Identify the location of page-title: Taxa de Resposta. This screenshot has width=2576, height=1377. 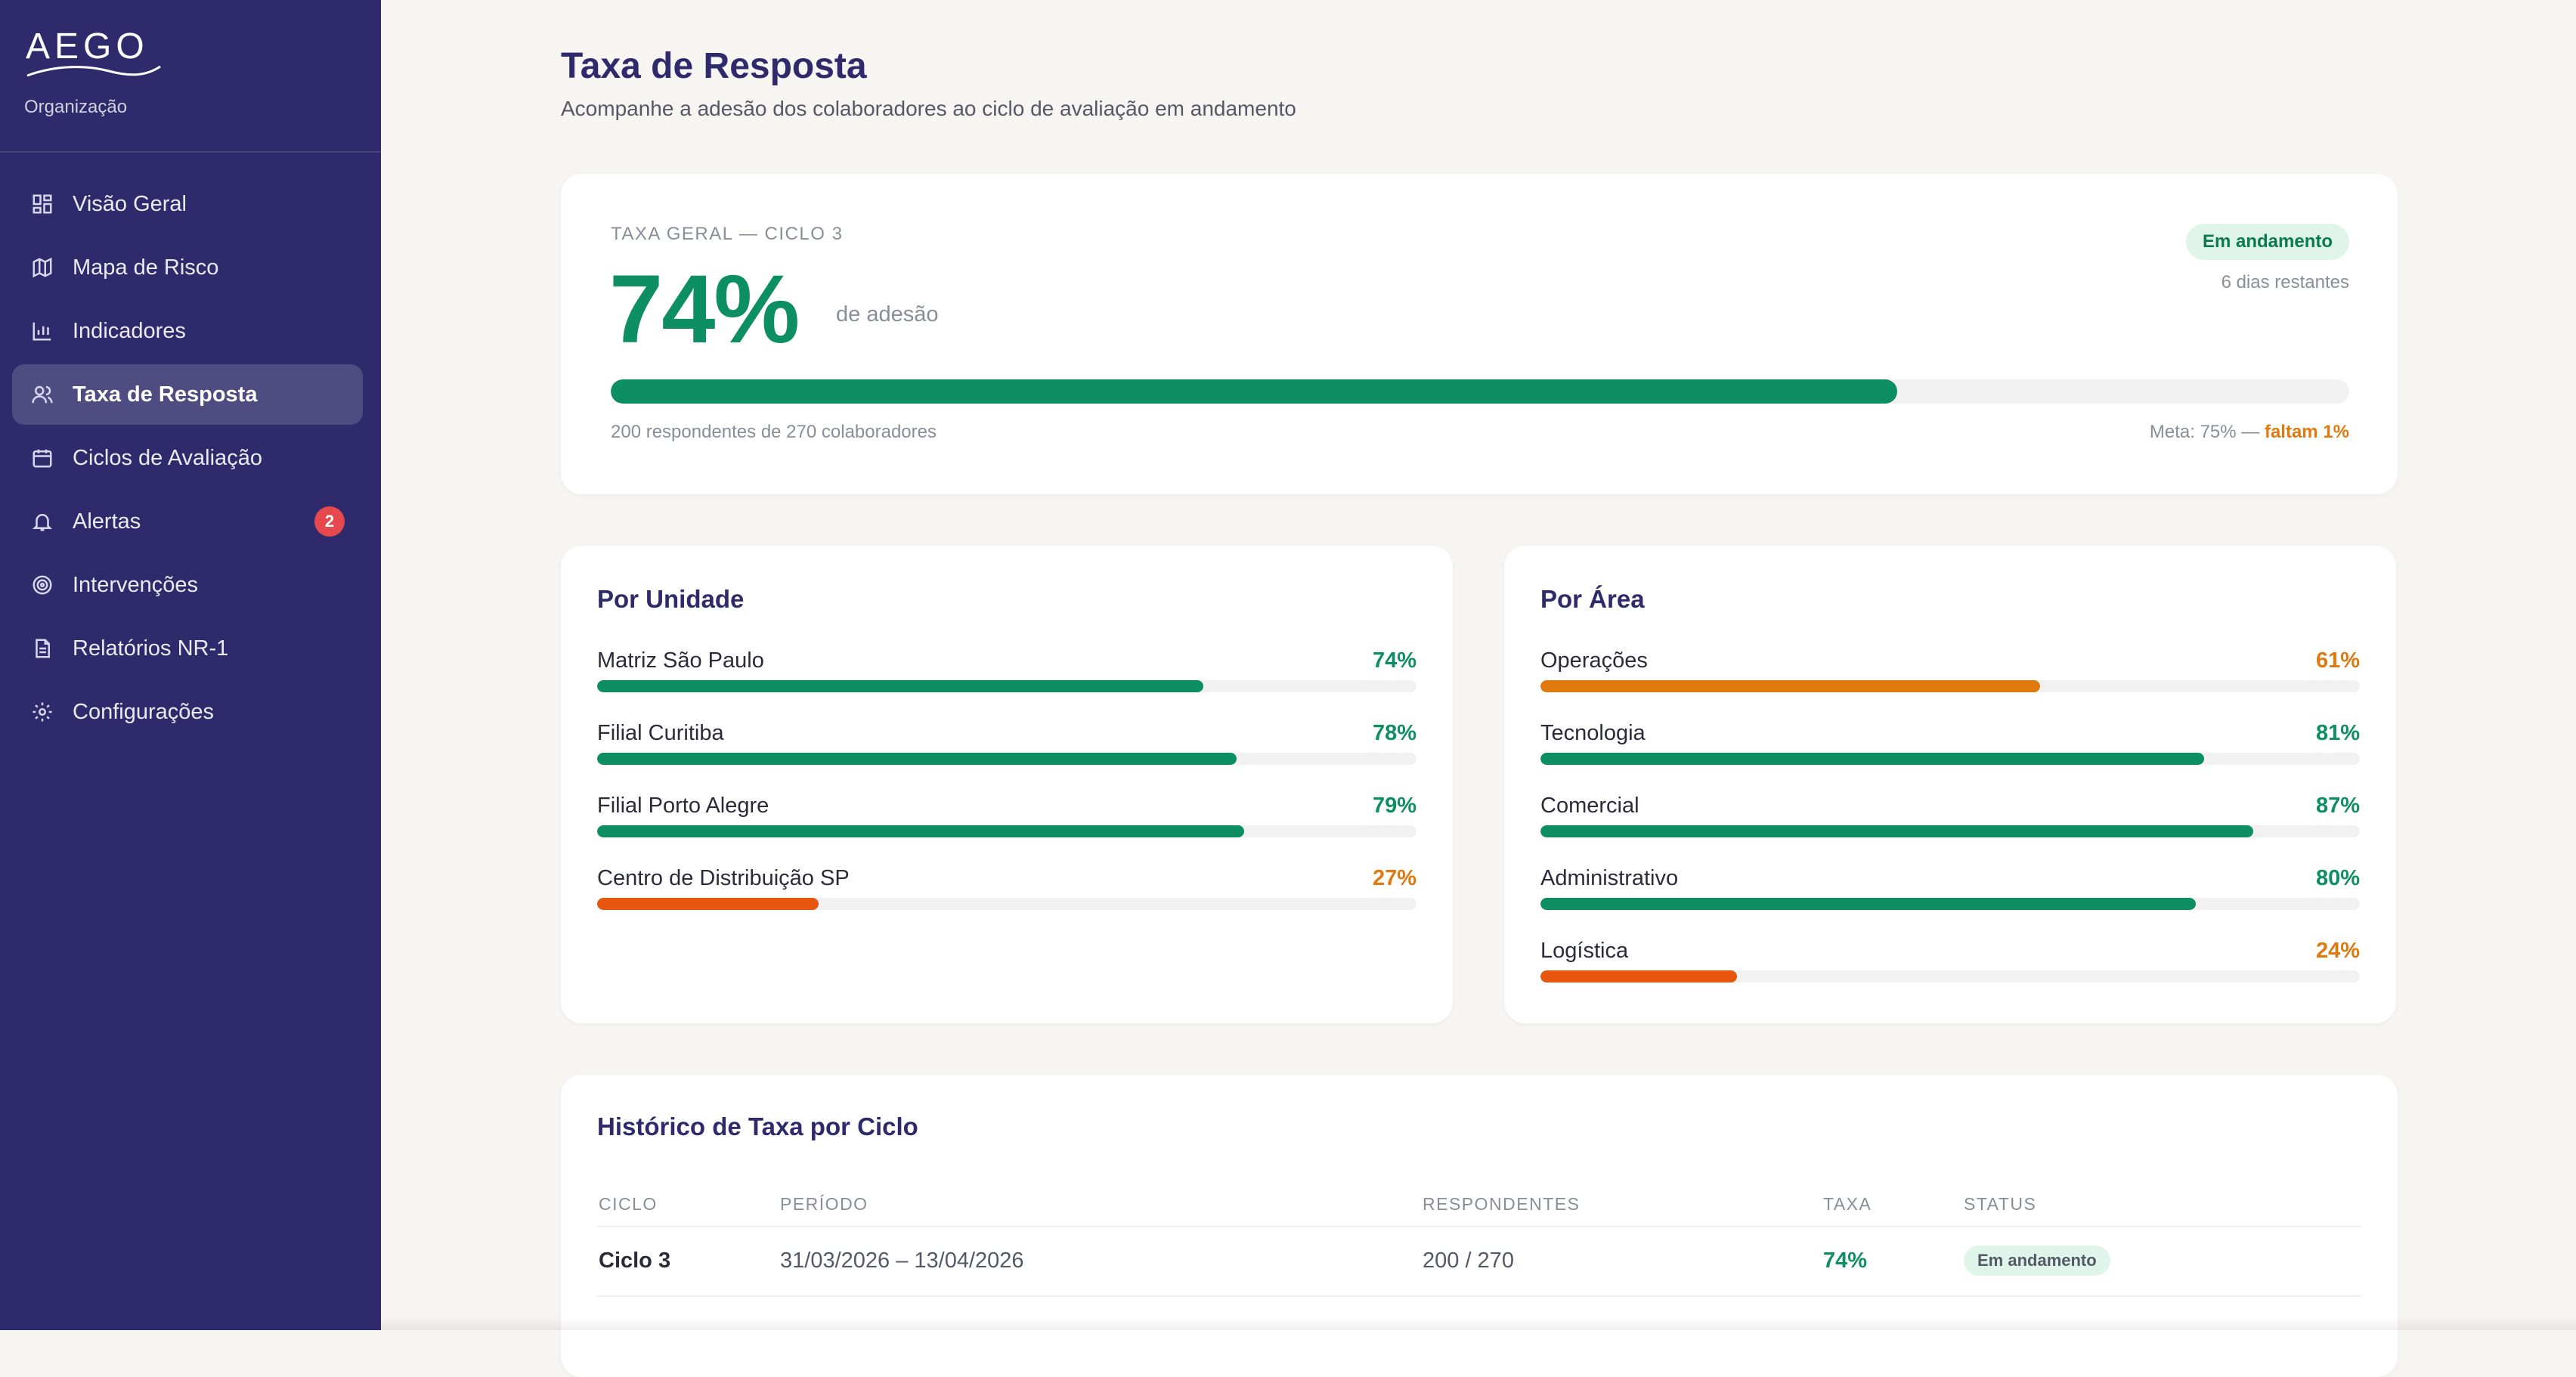
(714, 66).